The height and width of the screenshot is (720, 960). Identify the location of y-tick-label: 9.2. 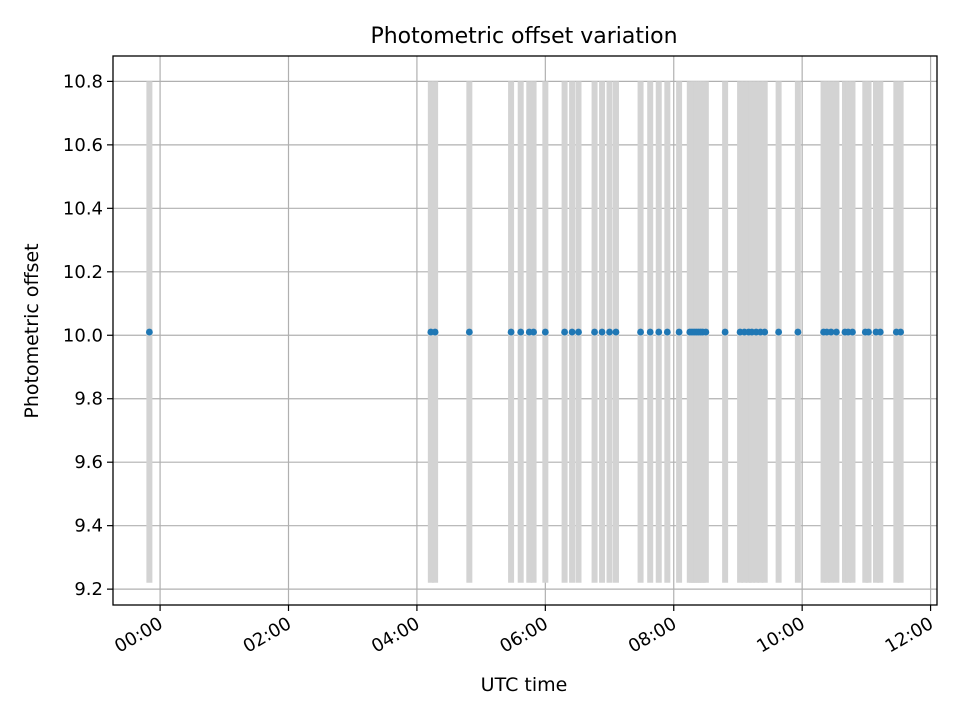
(88, 589).